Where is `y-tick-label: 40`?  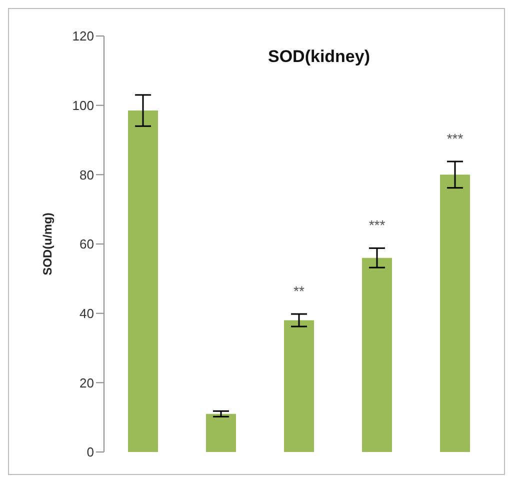 y-tick-label: 40 is located at coordinates (87, 313).